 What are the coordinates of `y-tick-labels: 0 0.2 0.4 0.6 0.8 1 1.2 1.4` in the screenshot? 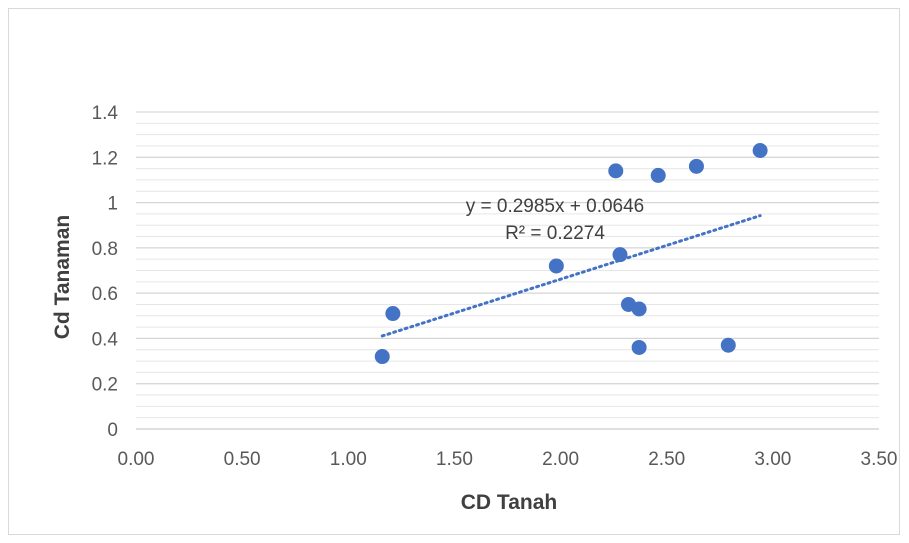 It's located at (105, 272).